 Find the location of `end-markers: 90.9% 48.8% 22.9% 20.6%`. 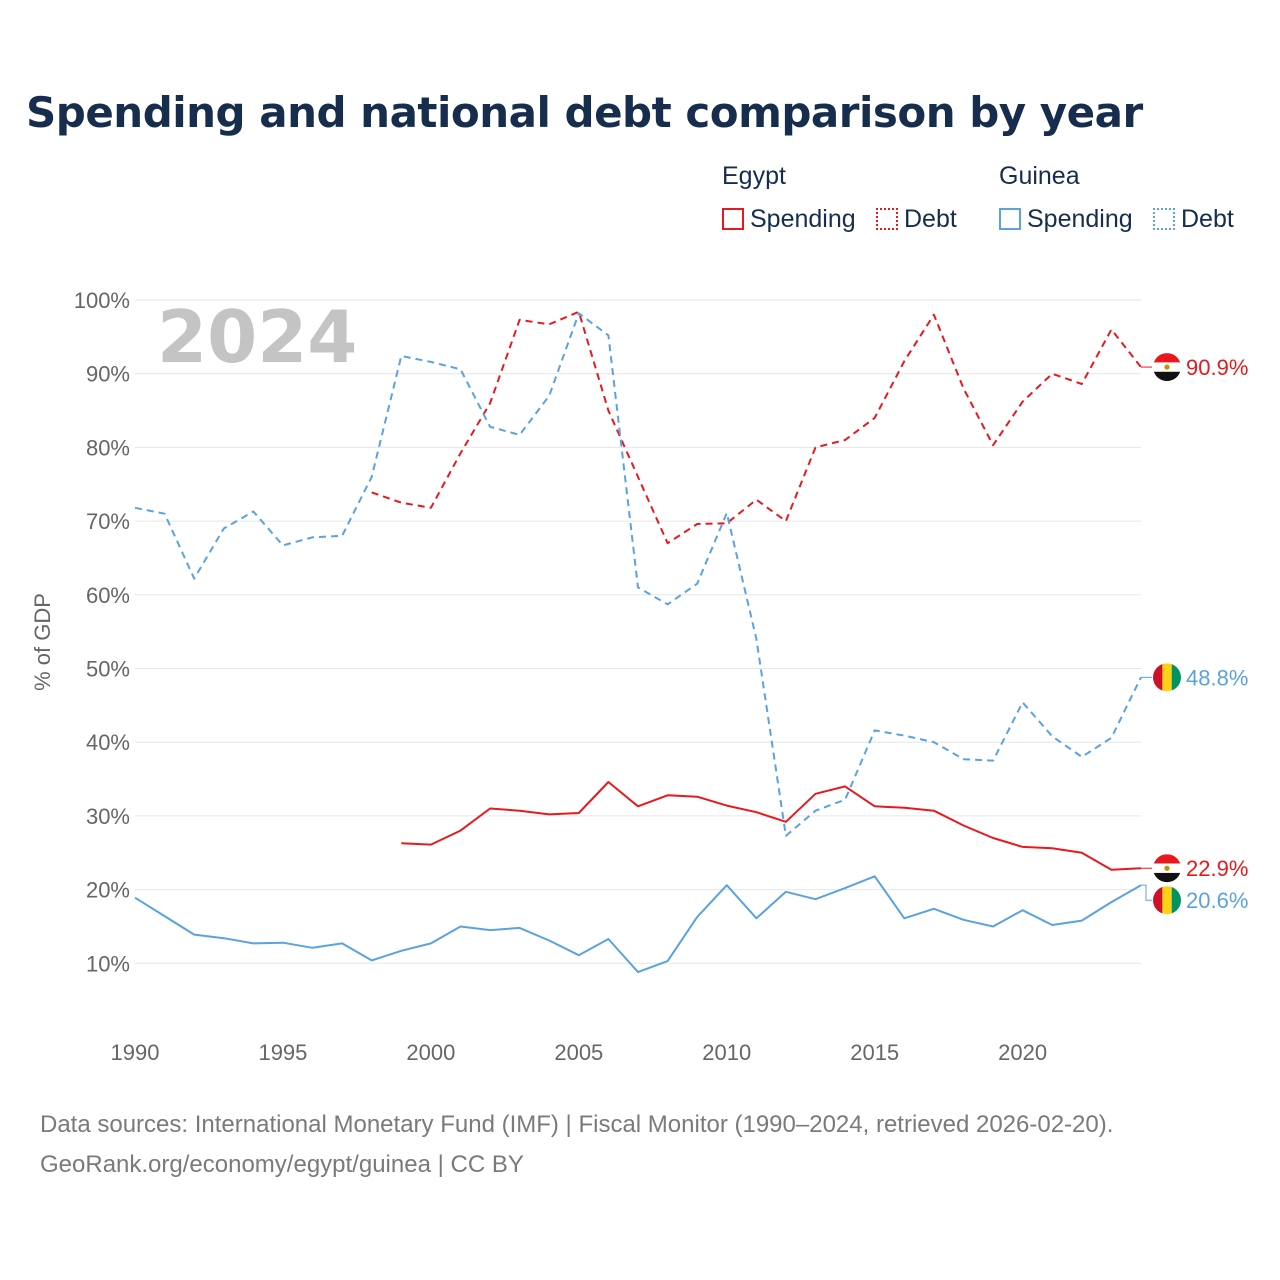

end-markers: 90.9% 48.8% 22.9% 20.6% is located at coordinates (1194, 634).